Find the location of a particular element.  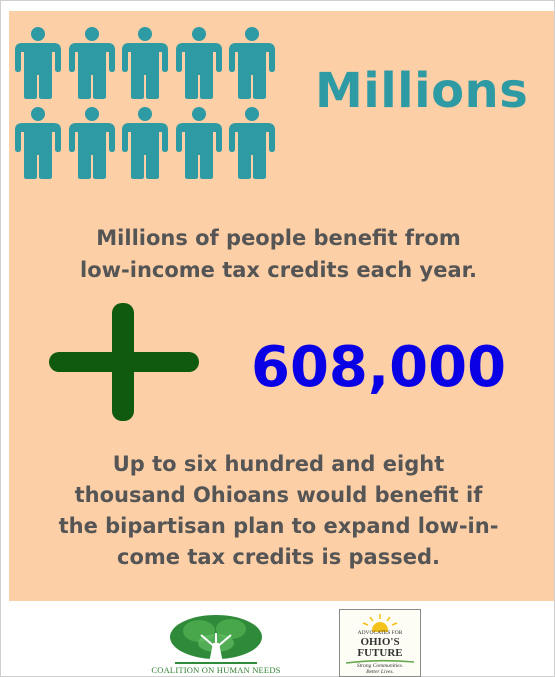

body-line: Up to six hundred and eight is located at coordinates (278, 464).